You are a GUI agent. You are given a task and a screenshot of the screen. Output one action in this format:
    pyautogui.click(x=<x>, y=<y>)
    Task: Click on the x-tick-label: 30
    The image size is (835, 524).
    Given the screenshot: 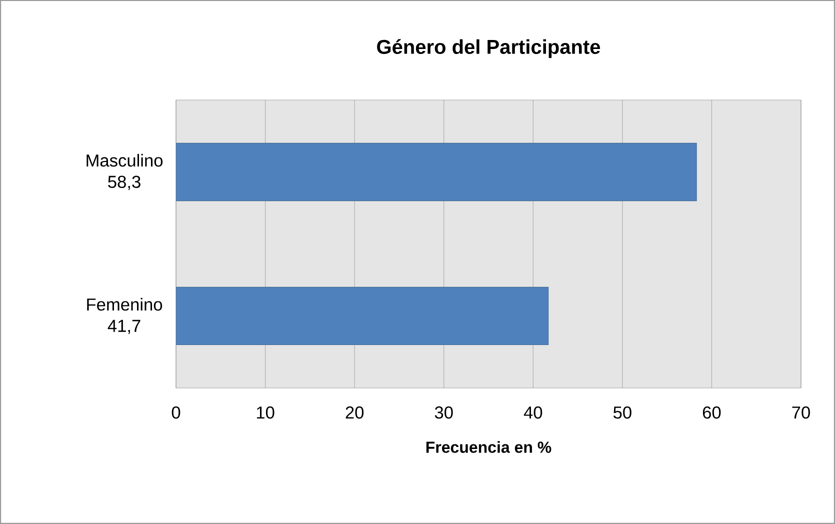 What is the action you would take?
    pyautogui.click(x=443, y=412)
    